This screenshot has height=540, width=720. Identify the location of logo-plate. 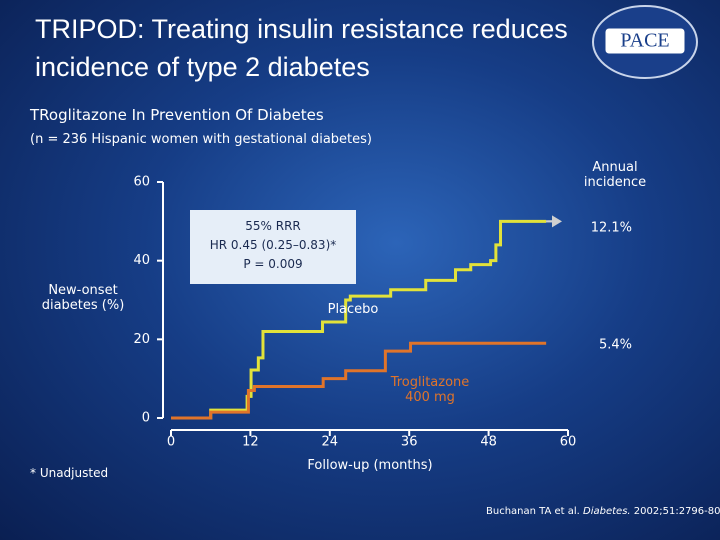
(645, 41).